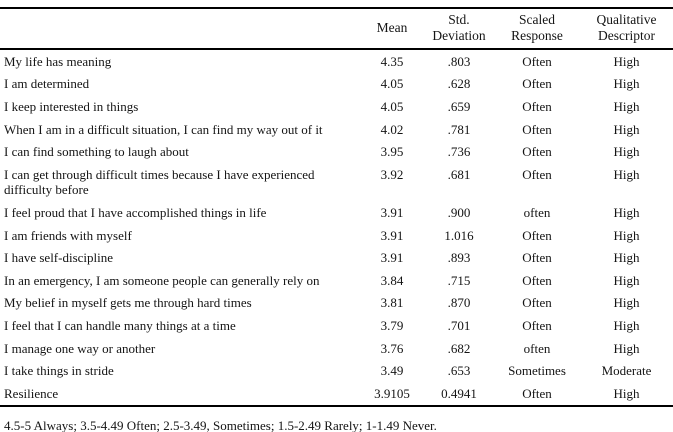 The width and height of the screenshot is (673, 432). Describe the element at coordinates (459, 394) in the screenshot. I see `sd-value: 0.4941` at that location.